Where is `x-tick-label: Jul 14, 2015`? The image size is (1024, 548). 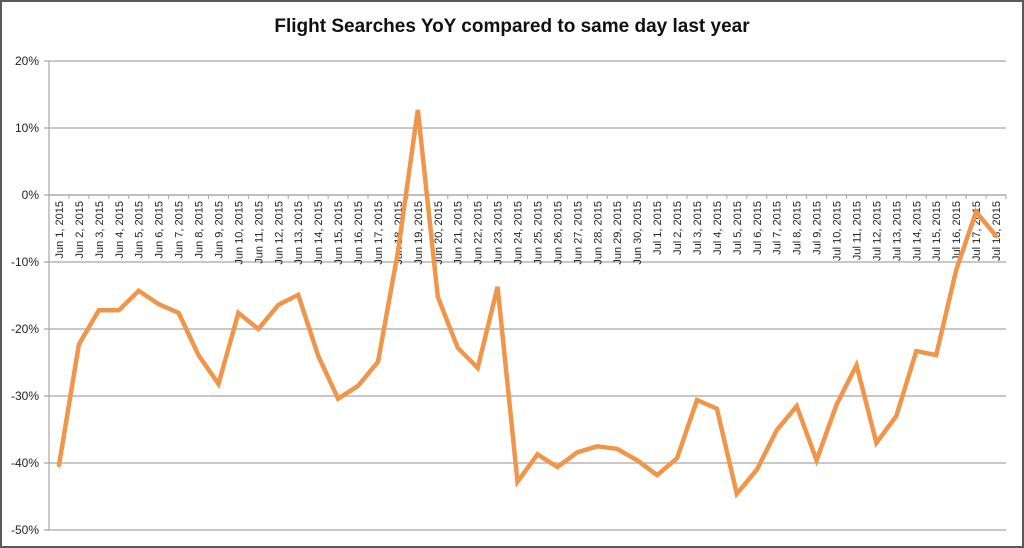
x-tick-label: Jul 14, 2015 is located at coordinates (917, 231).